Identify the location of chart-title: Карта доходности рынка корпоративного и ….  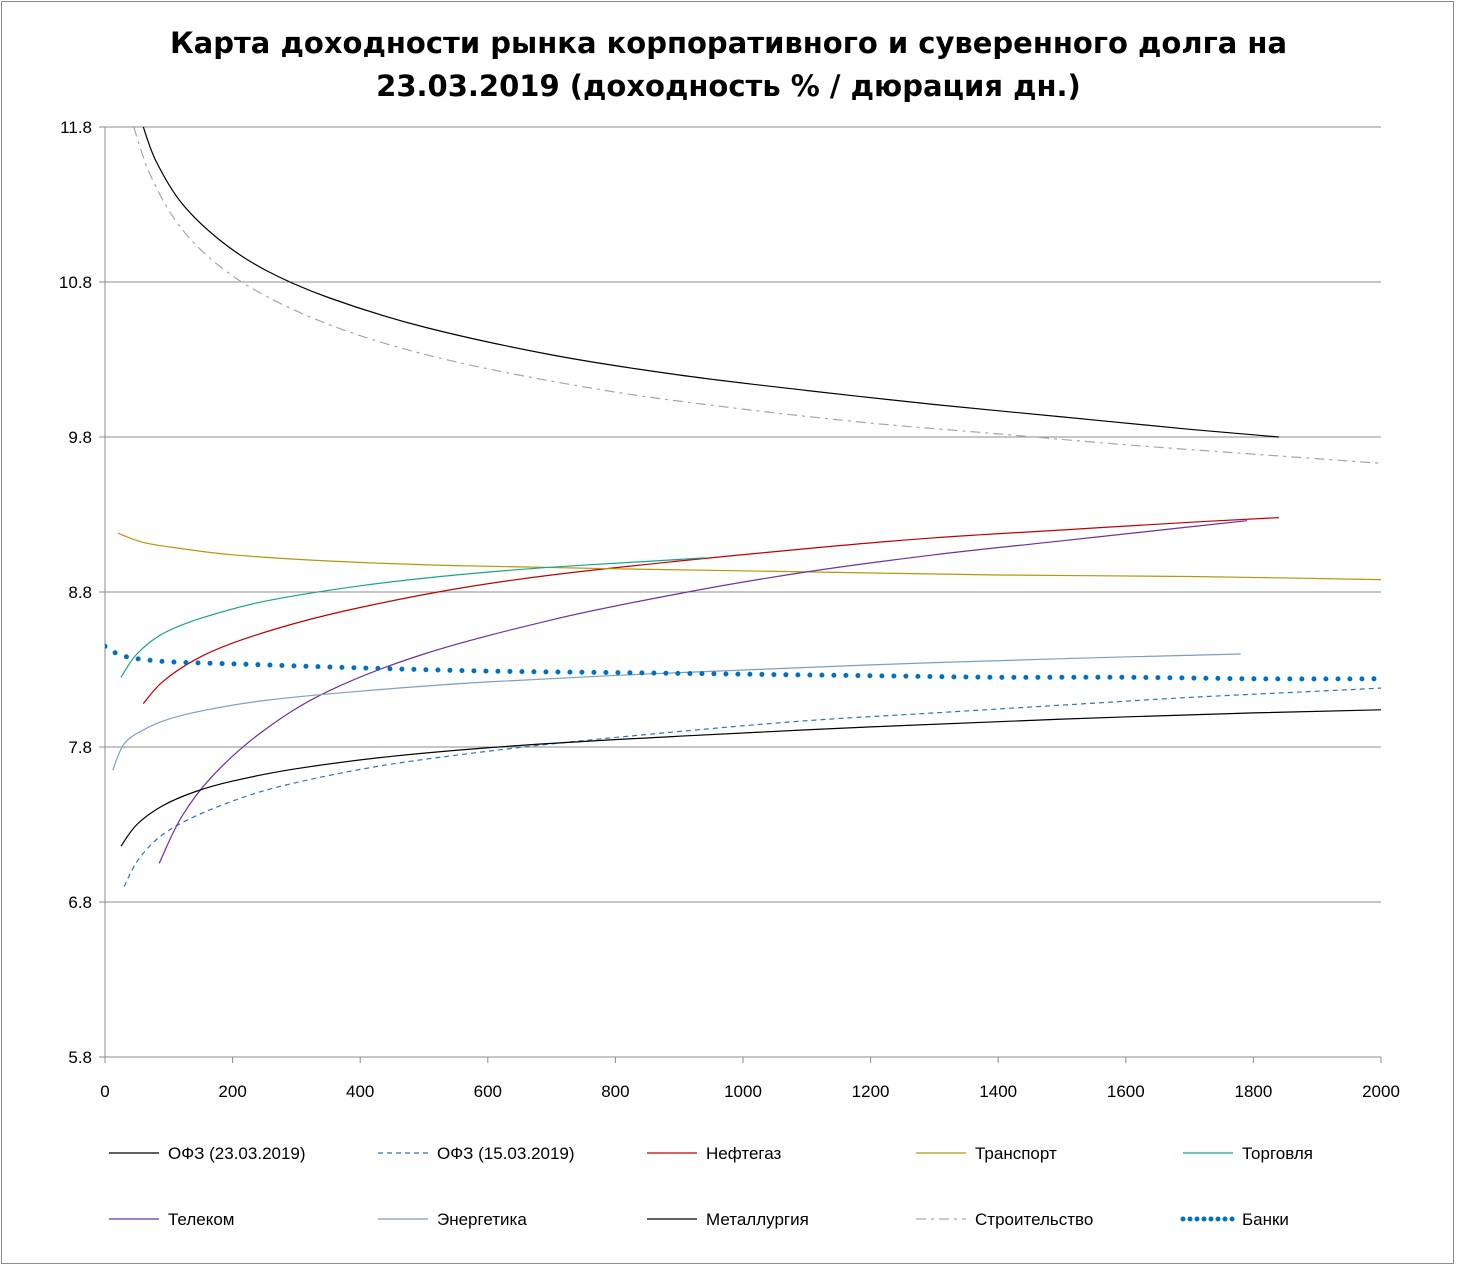
(728, 65).